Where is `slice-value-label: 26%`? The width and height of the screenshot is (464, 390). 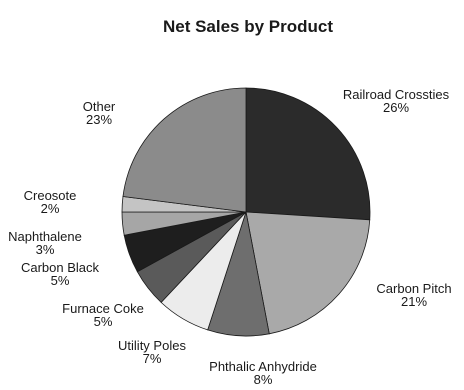 slice-value-label: 26% is located at coordinates (396, 107).